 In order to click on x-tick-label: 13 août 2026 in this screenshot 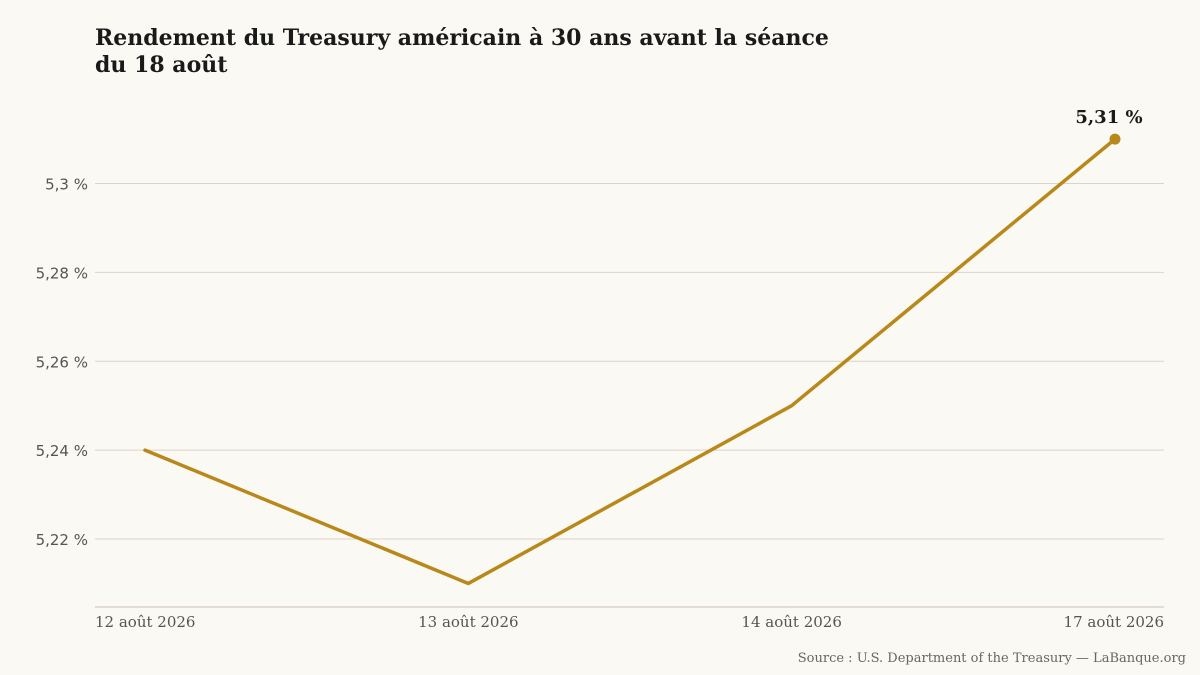, I will do `click(468, 622)`.